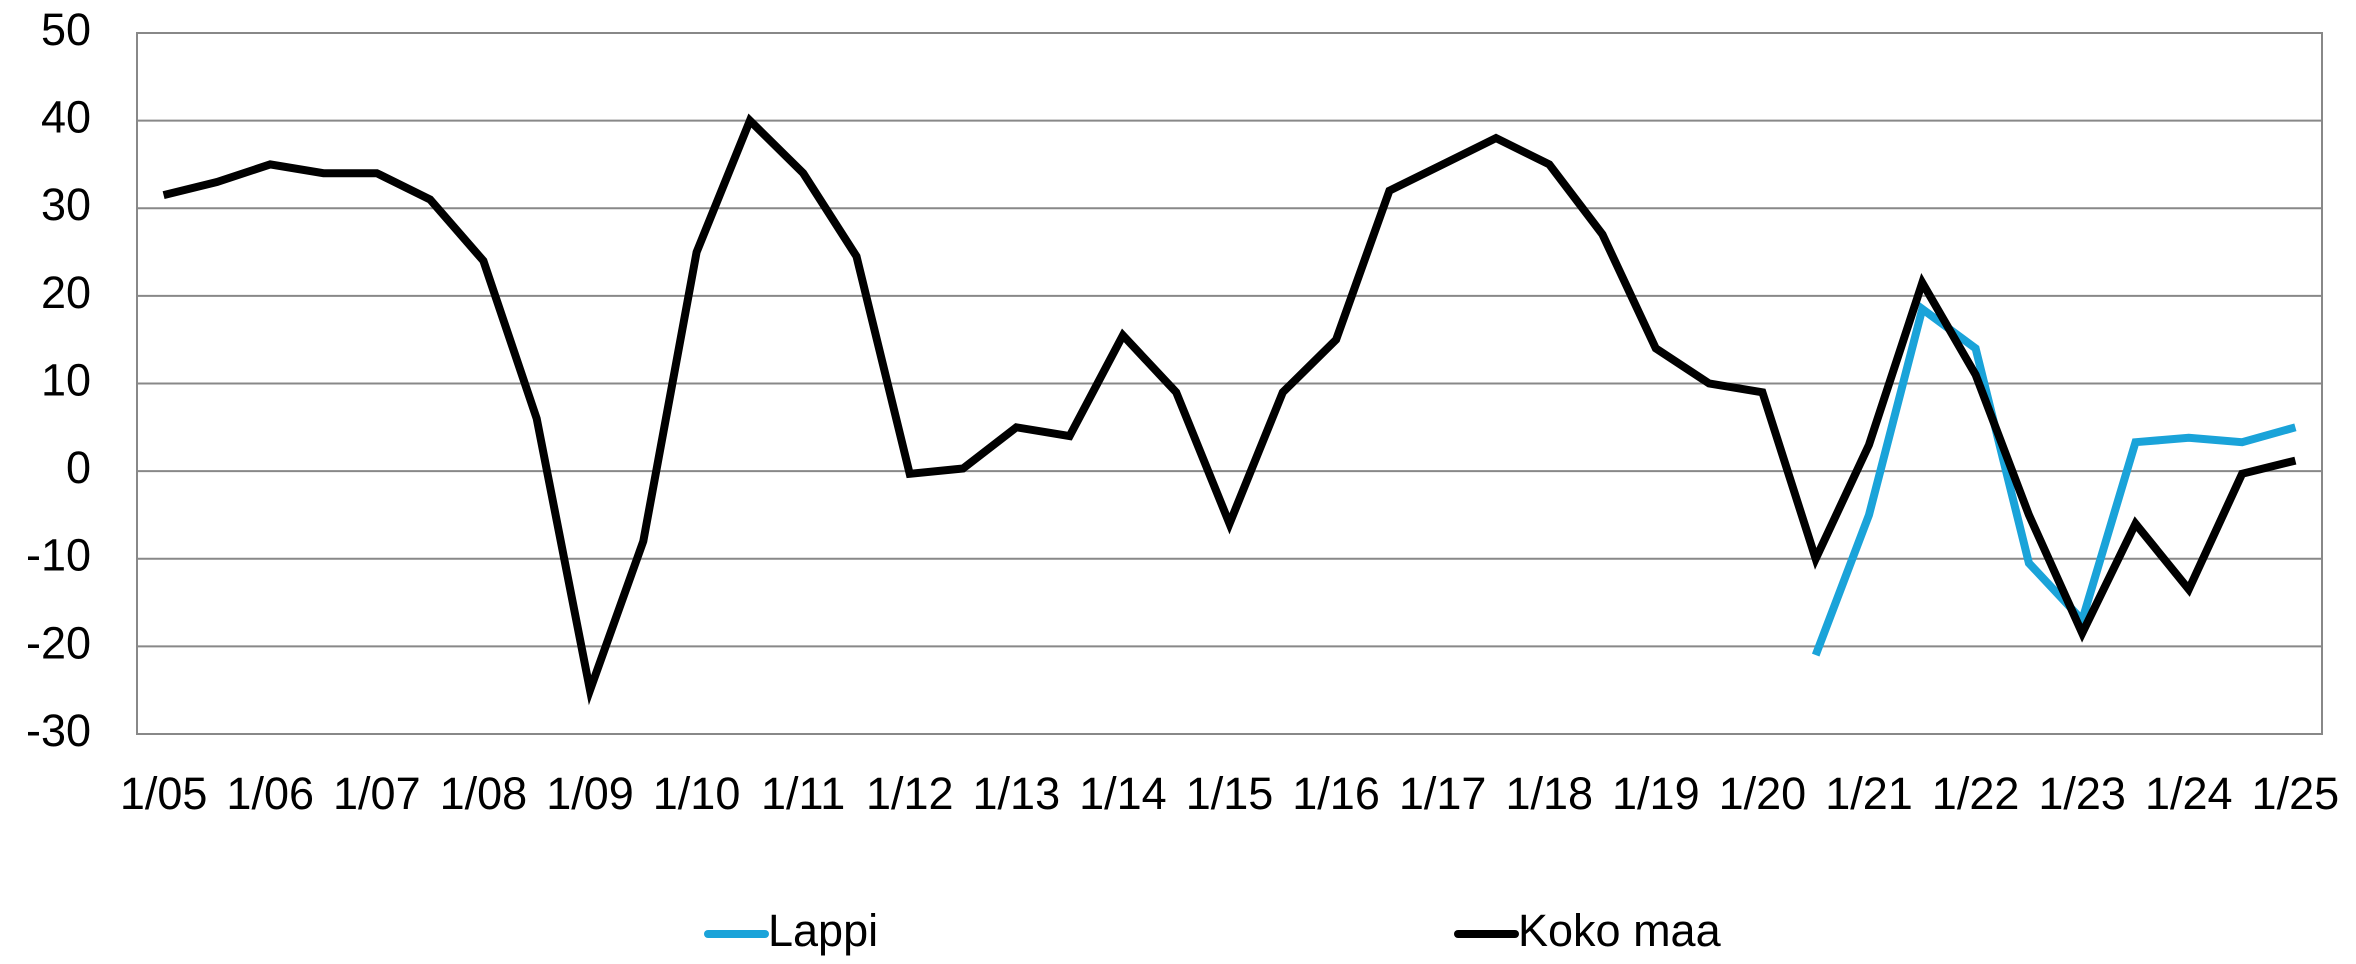  What do you see at coordinates (2296, 793) in the screenshot?
I see `x-tick-label: 1/25` at bounding box center [2296, 793].